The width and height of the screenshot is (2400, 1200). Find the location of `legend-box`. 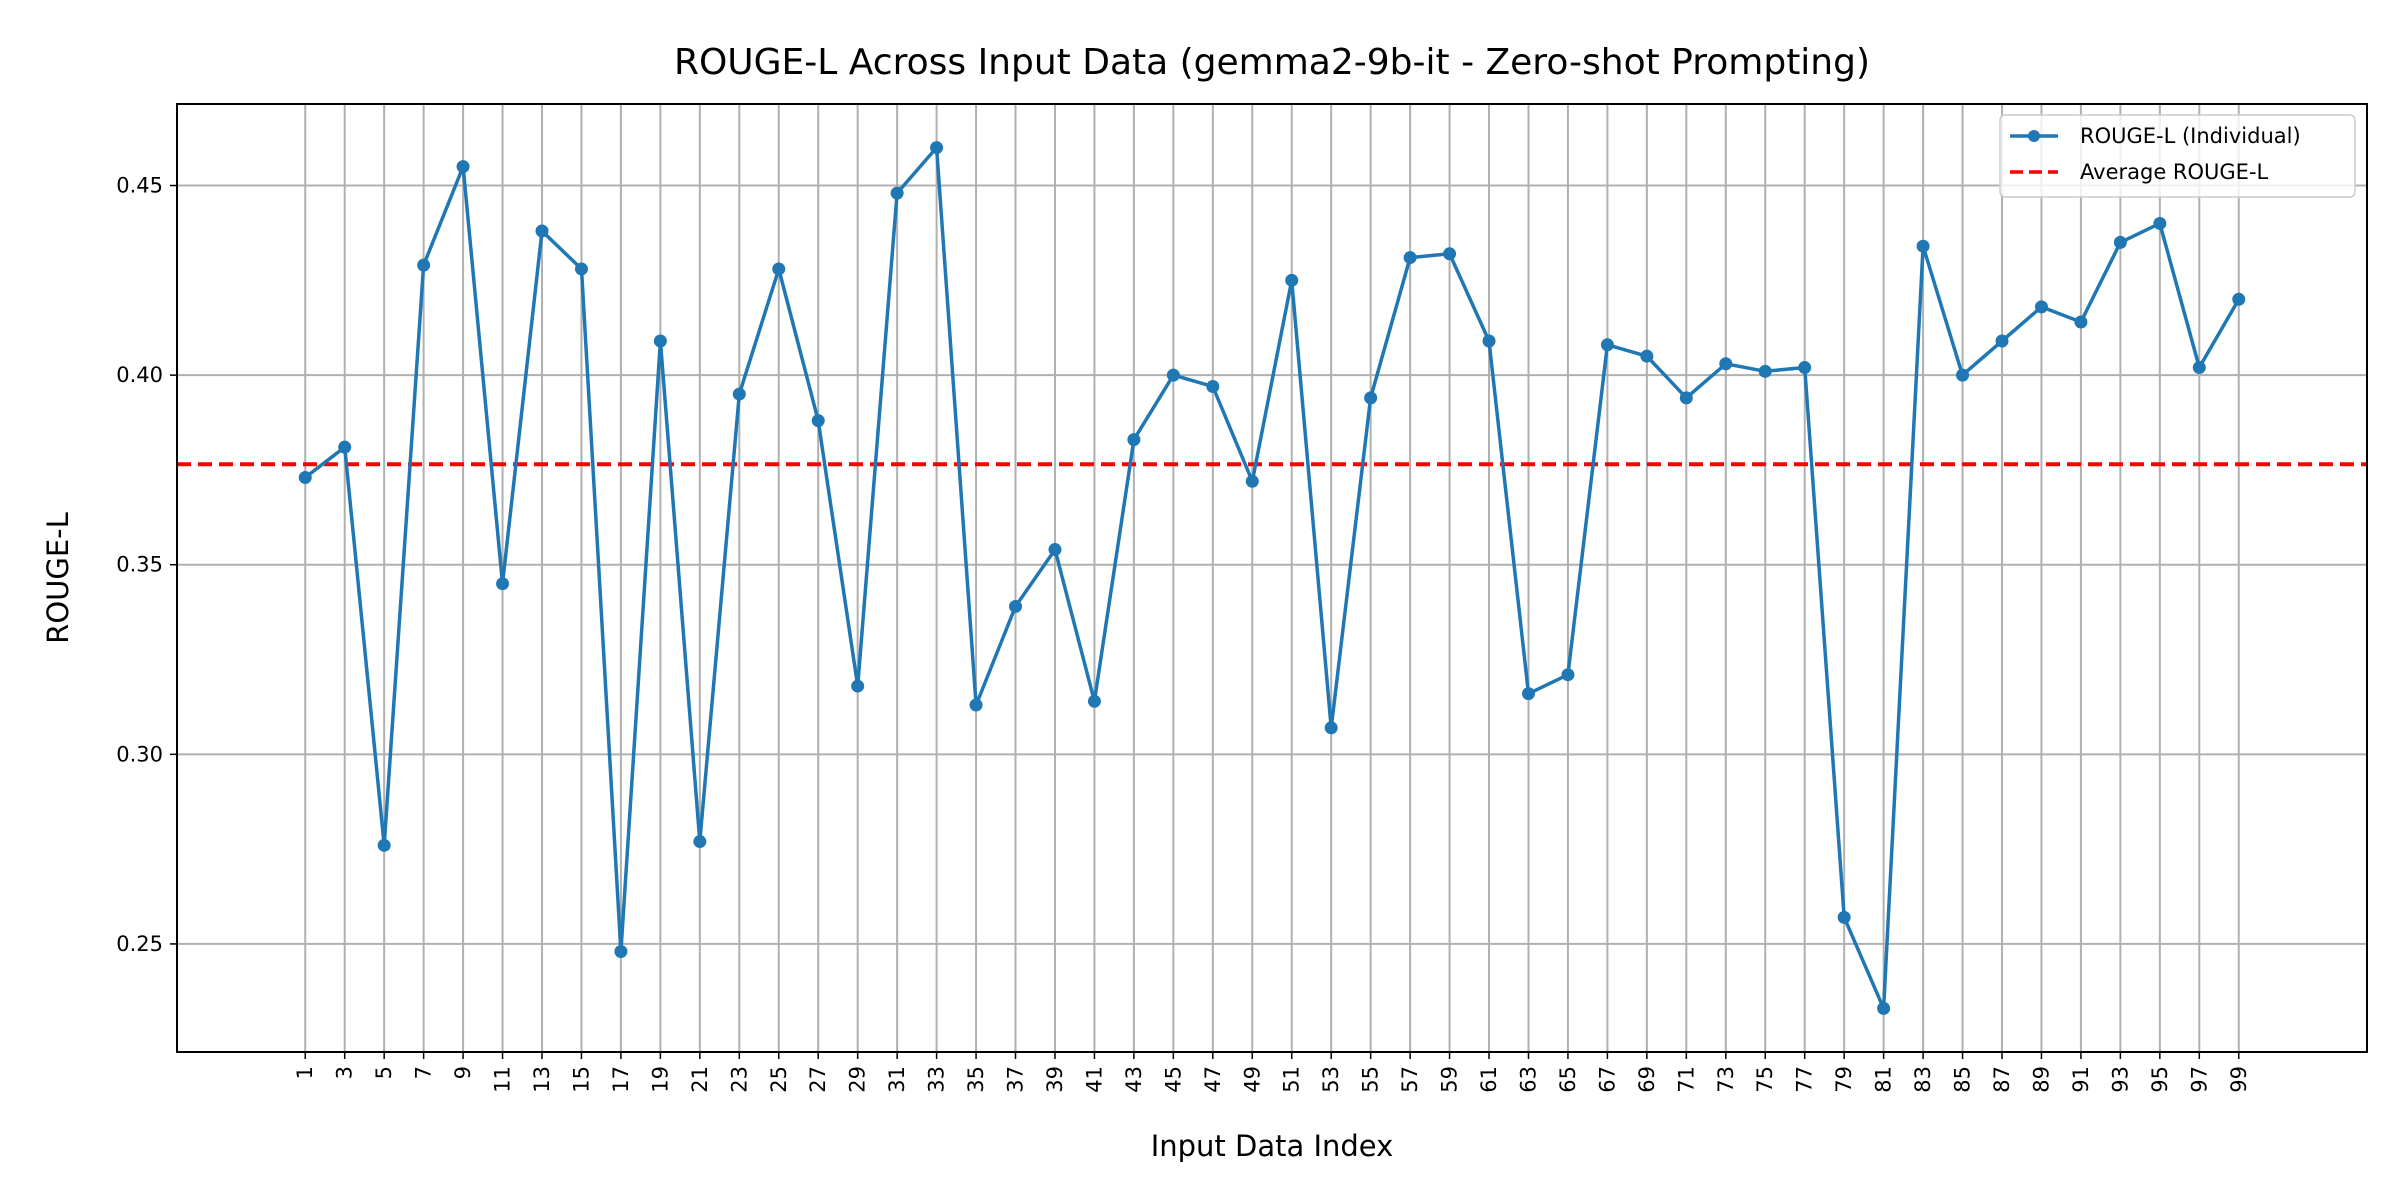

legend-box is located at coordinates (2177, 156).